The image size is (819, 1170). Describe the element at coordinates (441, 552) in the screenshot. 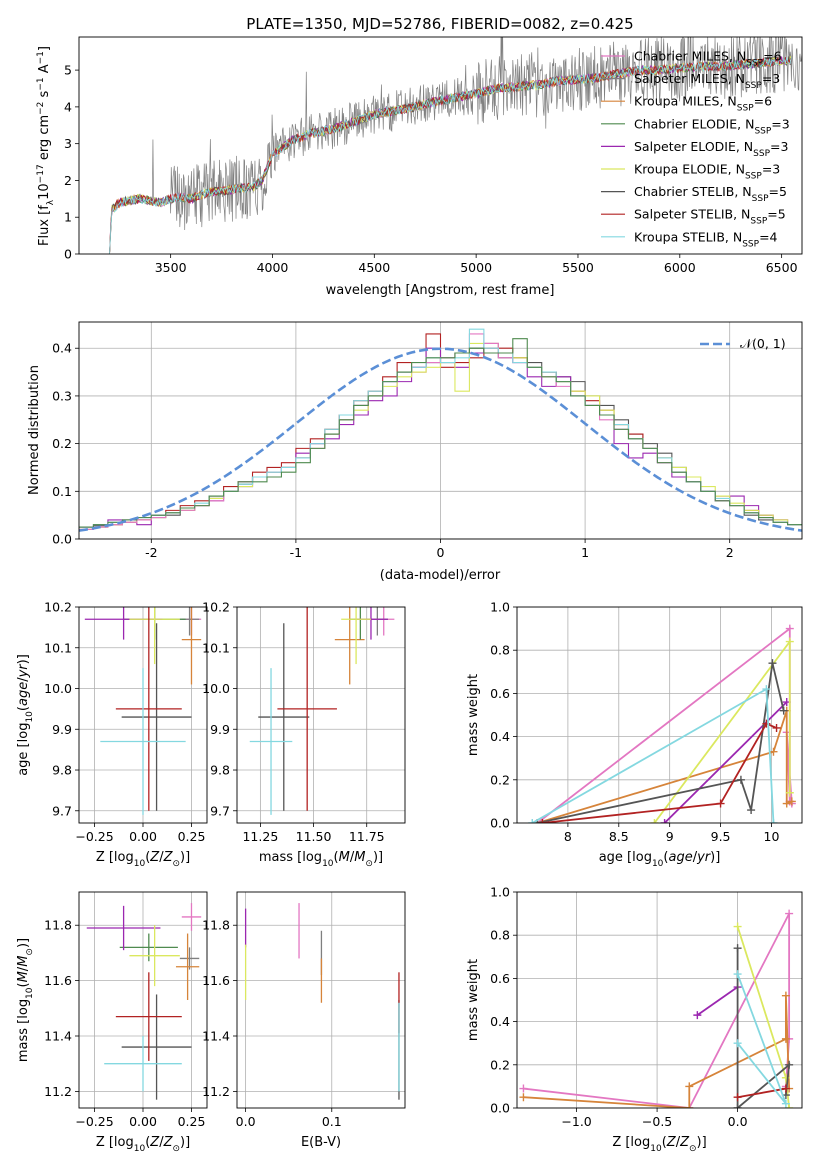

I see `x-tick-label: 0` at that location.